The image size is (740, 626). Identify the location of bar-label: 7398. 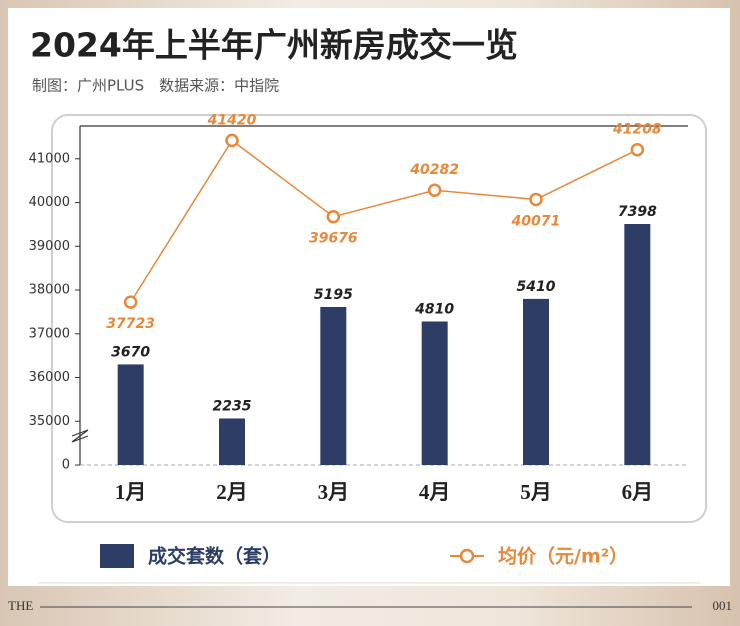
(637, 212).